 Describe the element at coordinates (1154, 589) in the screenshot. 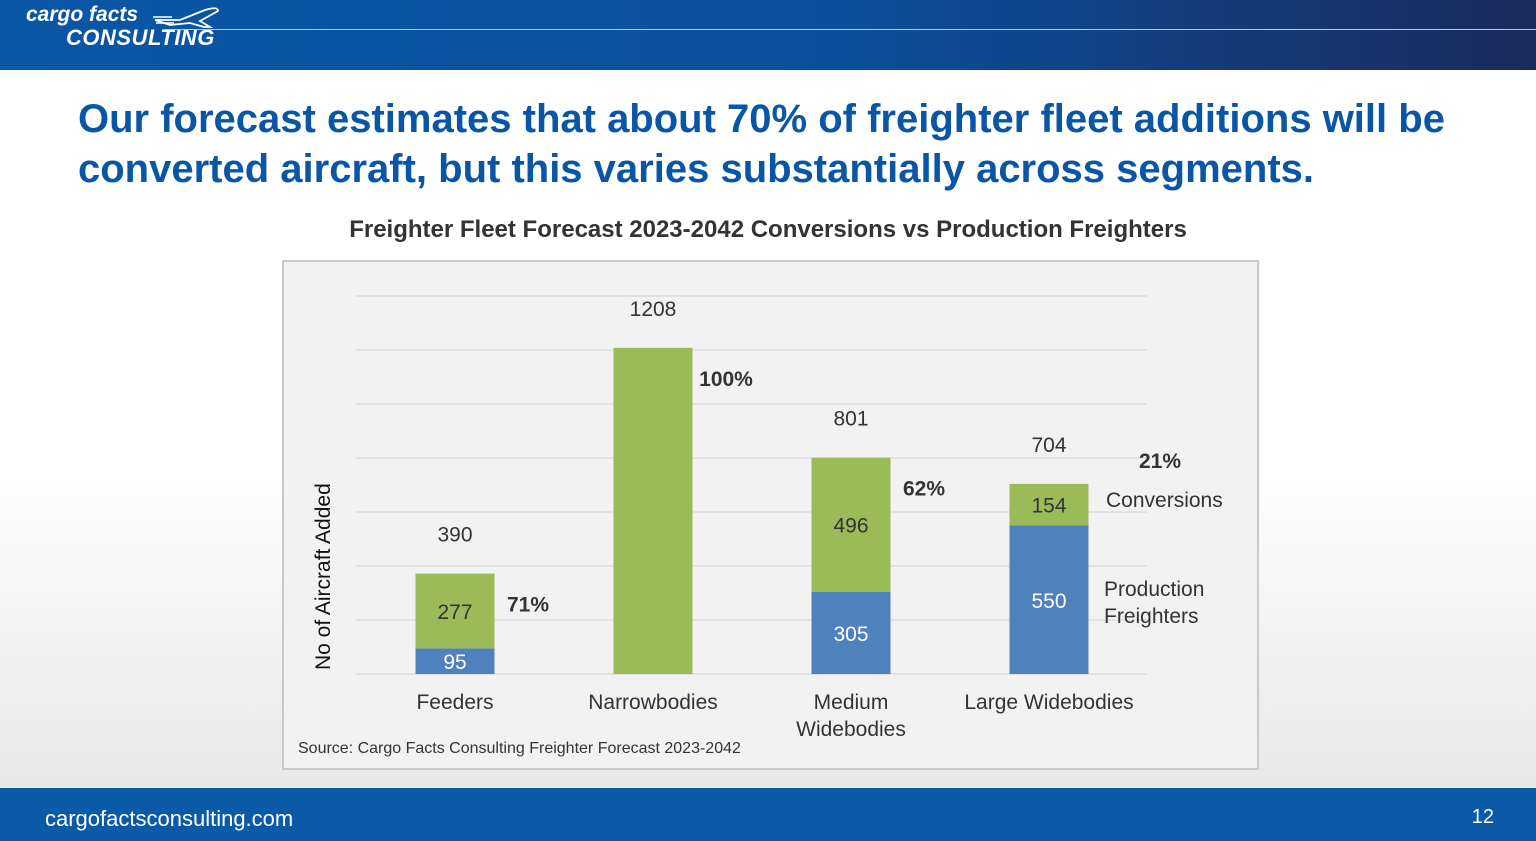

I see `legend-production-line1: Production` at that location.